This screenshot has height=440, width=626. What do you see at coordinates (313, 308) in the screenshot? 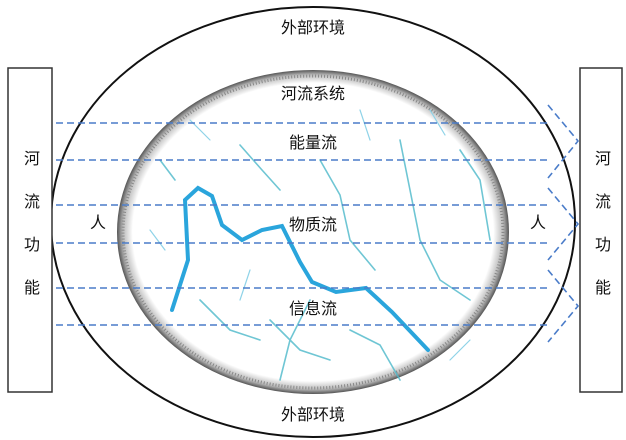
I see `flow-label: 信息流` at bounding box center [313, 308].